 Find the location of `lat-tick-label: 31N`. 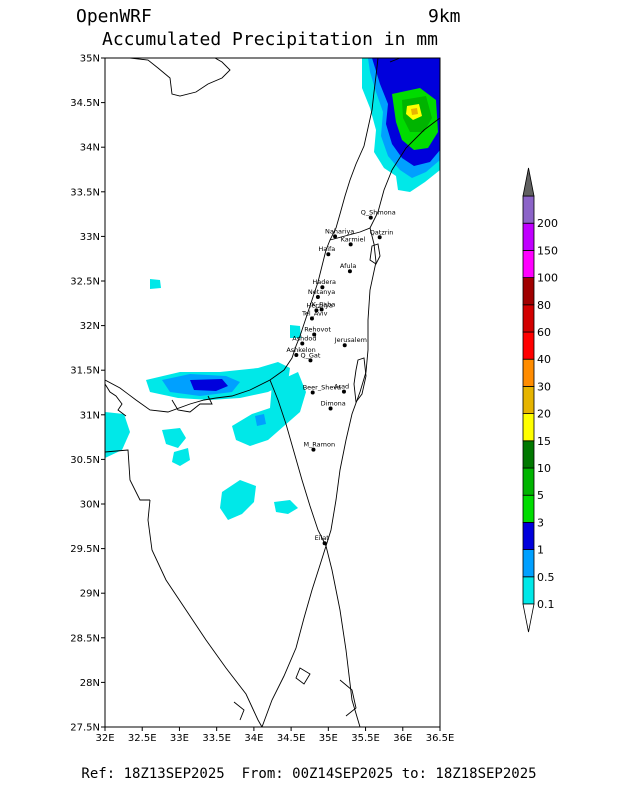

lat-tick-label: 31N is located at coordinates (90, 415).